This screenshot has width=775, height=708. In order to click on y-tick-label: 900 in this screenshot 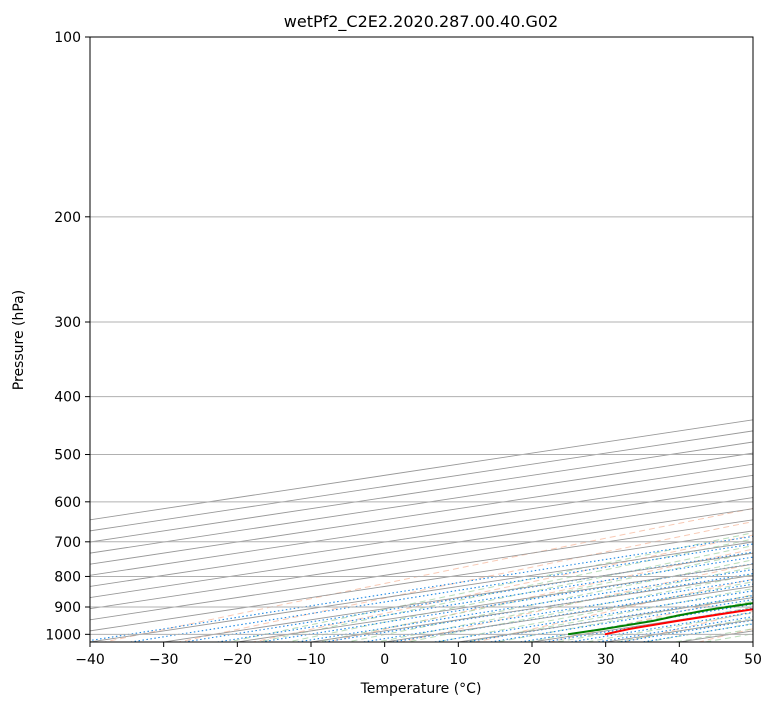, I will do `click(67, 608)`.